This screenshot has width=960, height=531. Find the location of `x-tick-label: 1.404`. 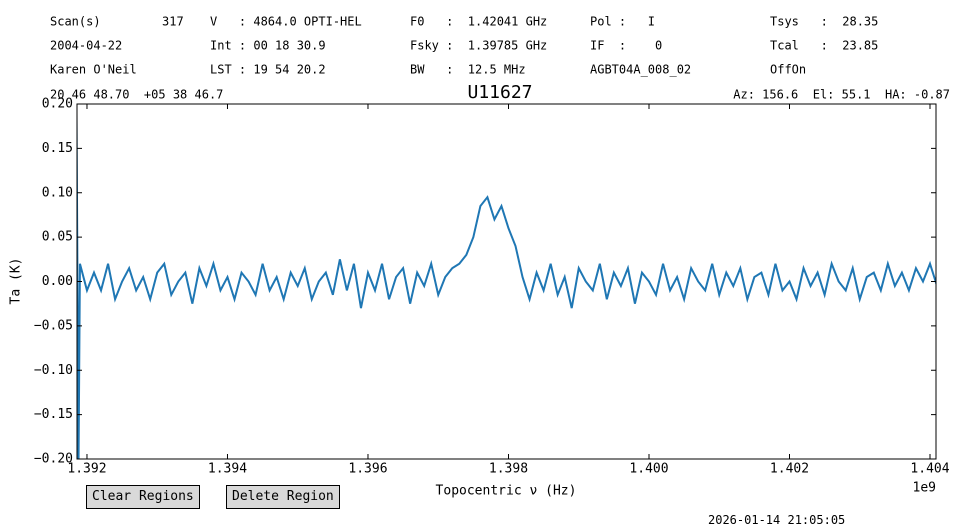

x-tick-label: 1.404 is located at coordinates (929, 469).